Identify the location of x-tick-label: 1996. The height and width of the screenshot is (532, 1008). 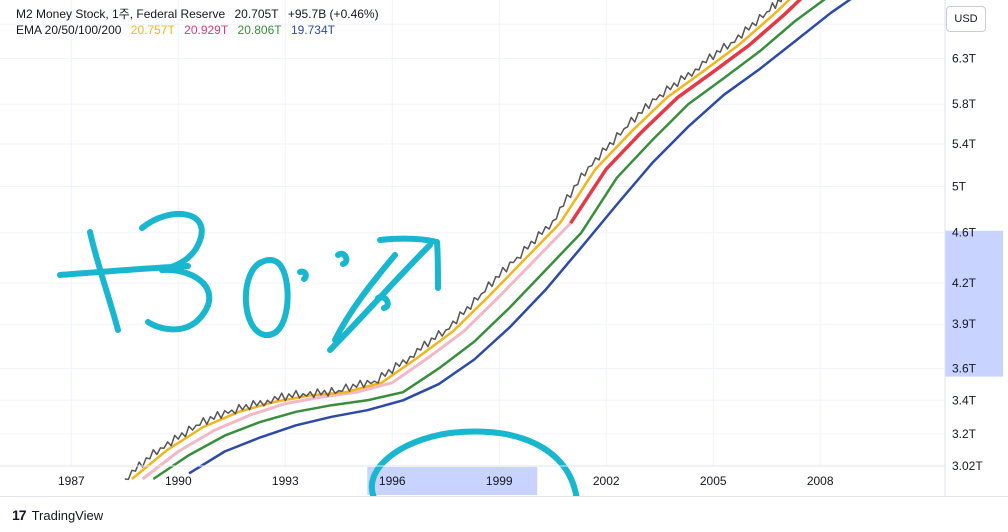
(392, 481).